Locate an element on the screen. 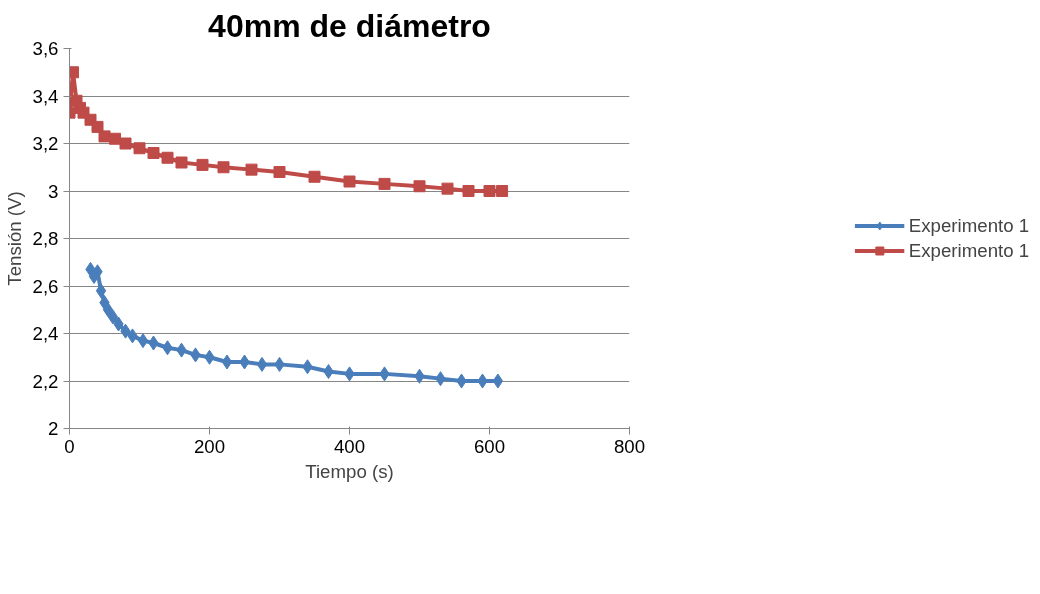 This screenshot has height=594, width=1040. y-tick-label: 3,6 is located at coordinates (45, 48).